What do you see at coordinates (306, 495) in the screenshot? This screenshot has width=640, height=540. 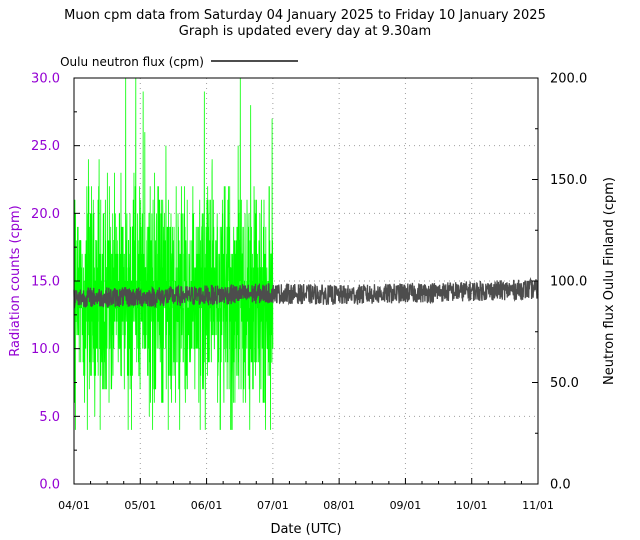 I see `x-axis: 04/01 05/01 06/01 07/01 08/01 09/01 10/01 11/01` at bounding box center [306, 495].